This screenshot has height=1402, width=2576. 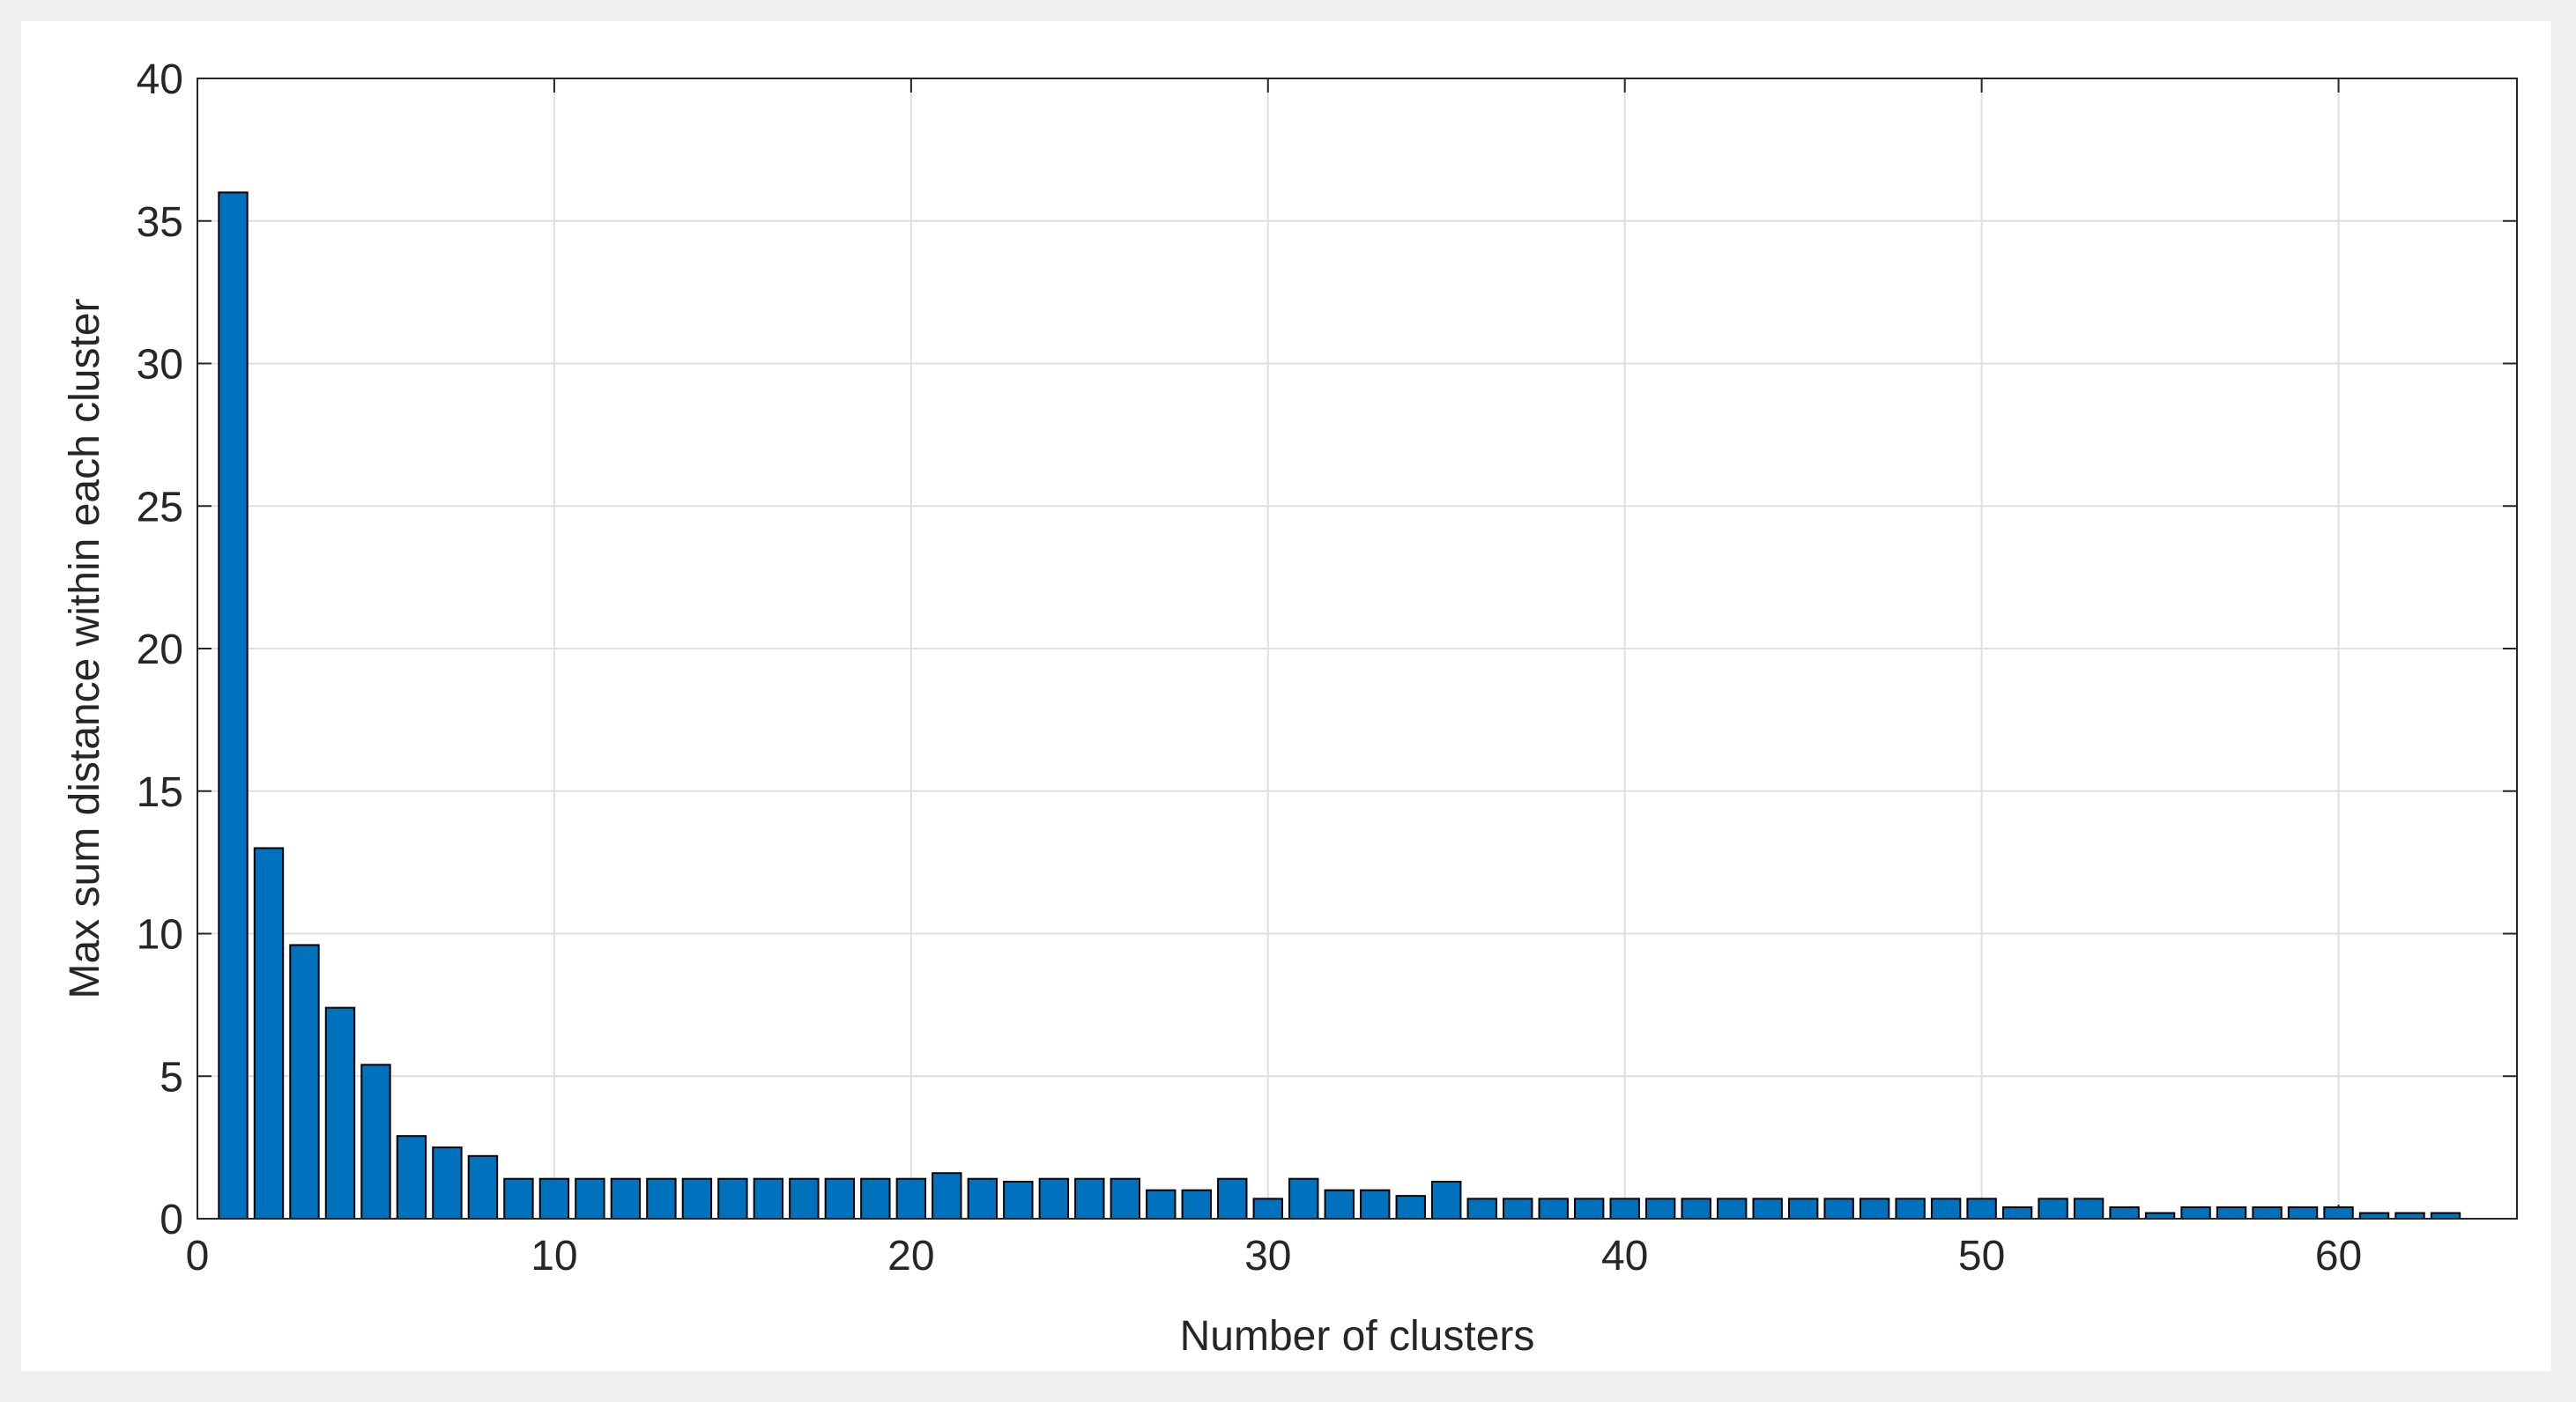 I want to click on x-tick-label: 20, so click(x=910, y=1256).